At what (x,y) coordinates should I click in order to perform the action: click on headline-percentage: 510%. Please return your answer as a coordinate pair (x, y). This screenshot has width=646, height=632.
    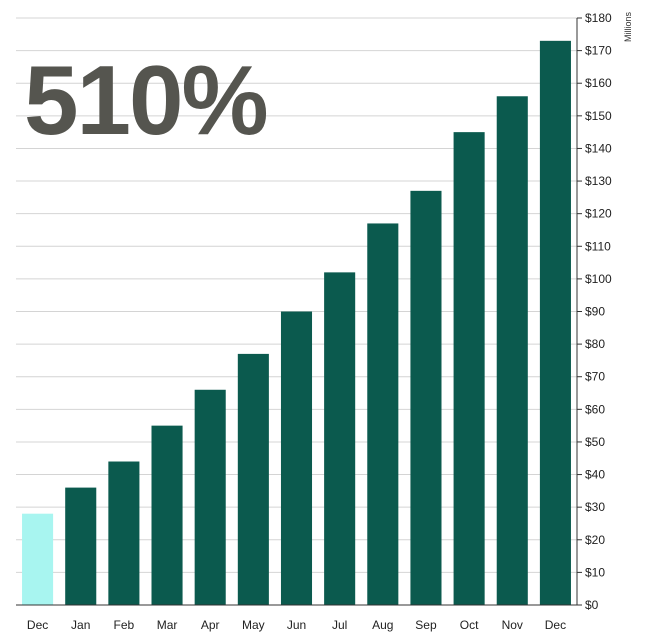
    Looking at the image, I should click on (145, 100).